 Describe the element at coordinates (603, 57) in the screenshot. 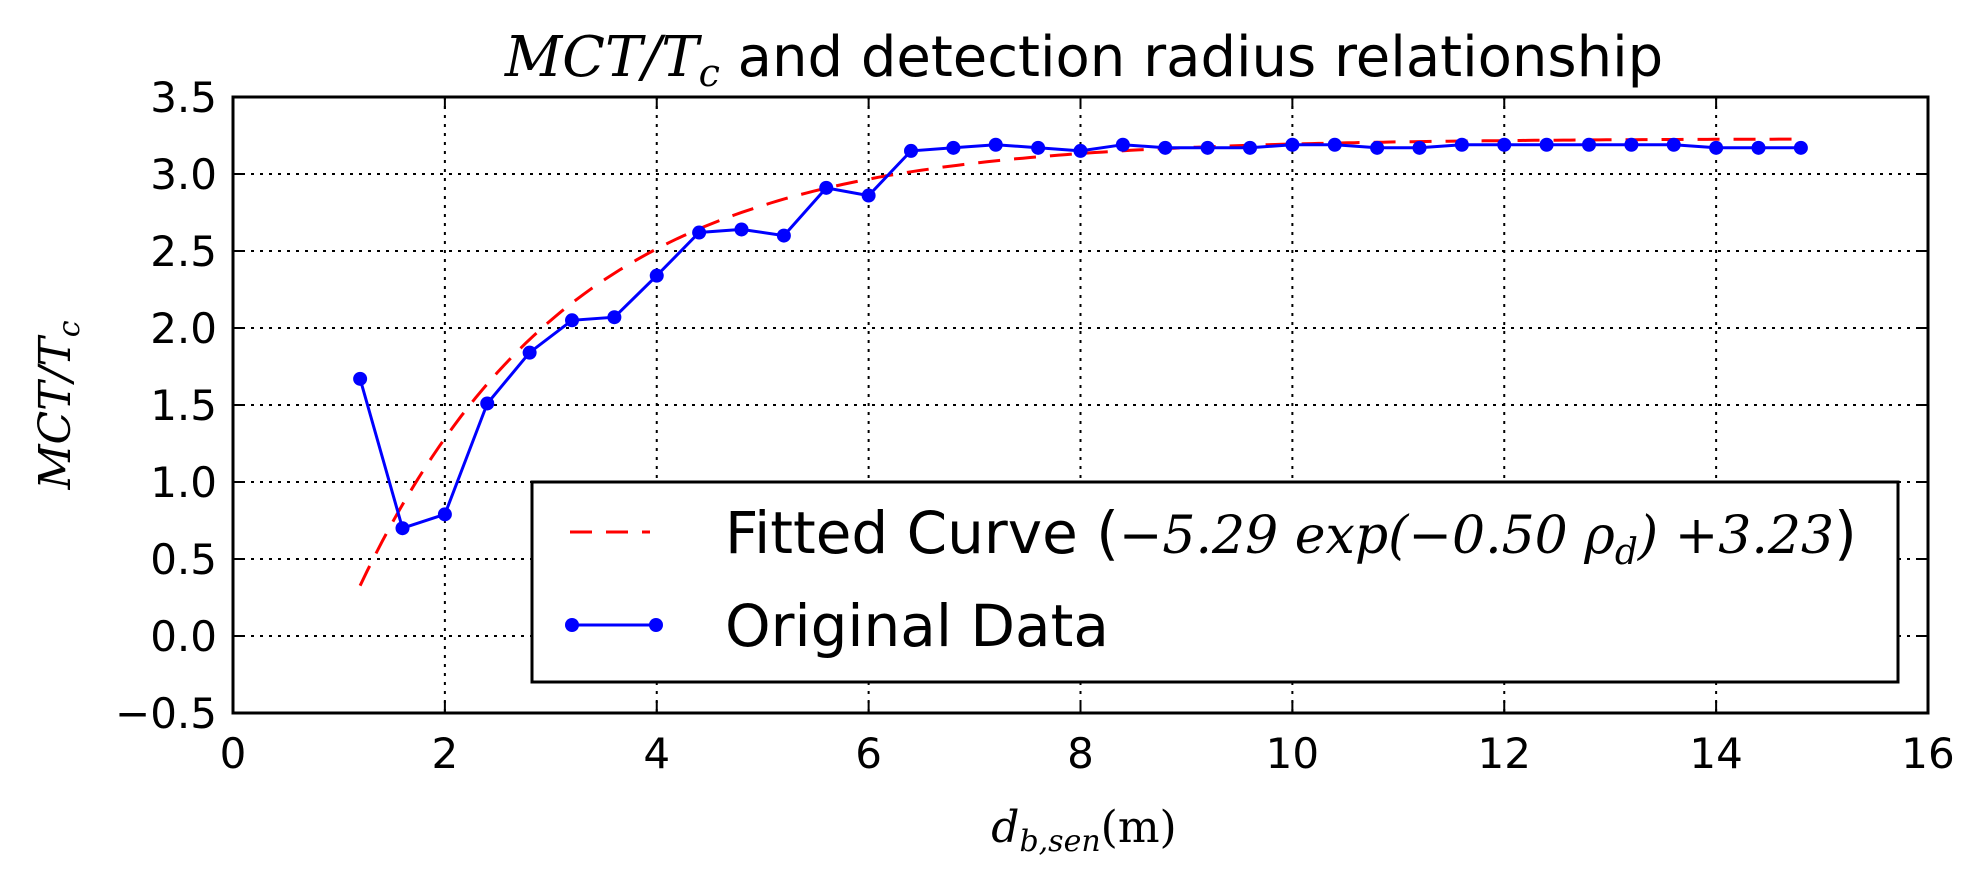

I see `title-math: MCT/T` at that location.